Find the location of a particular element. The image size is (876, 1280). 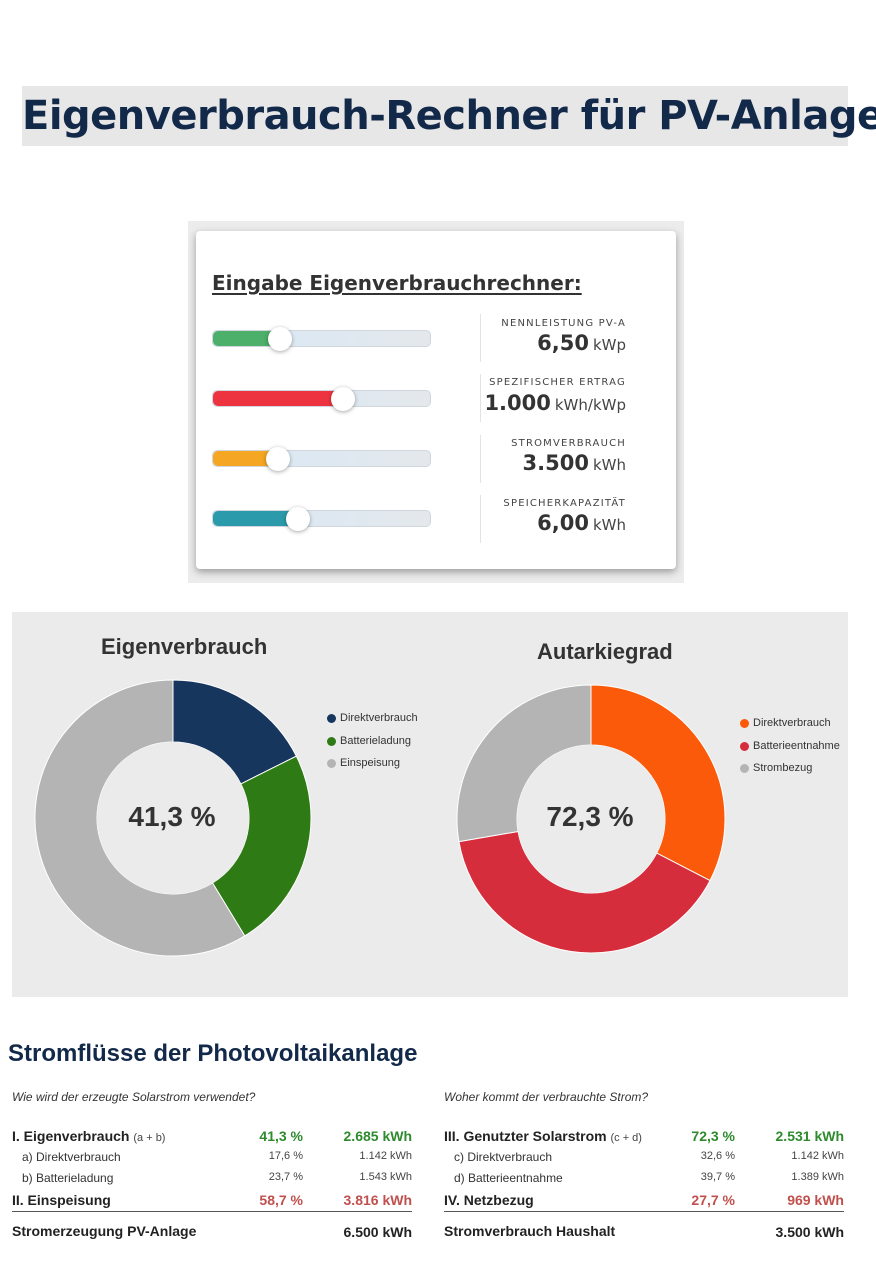

chart-title-autarkiegrad: Autarkiegrad is located at coordinates (605, 651).